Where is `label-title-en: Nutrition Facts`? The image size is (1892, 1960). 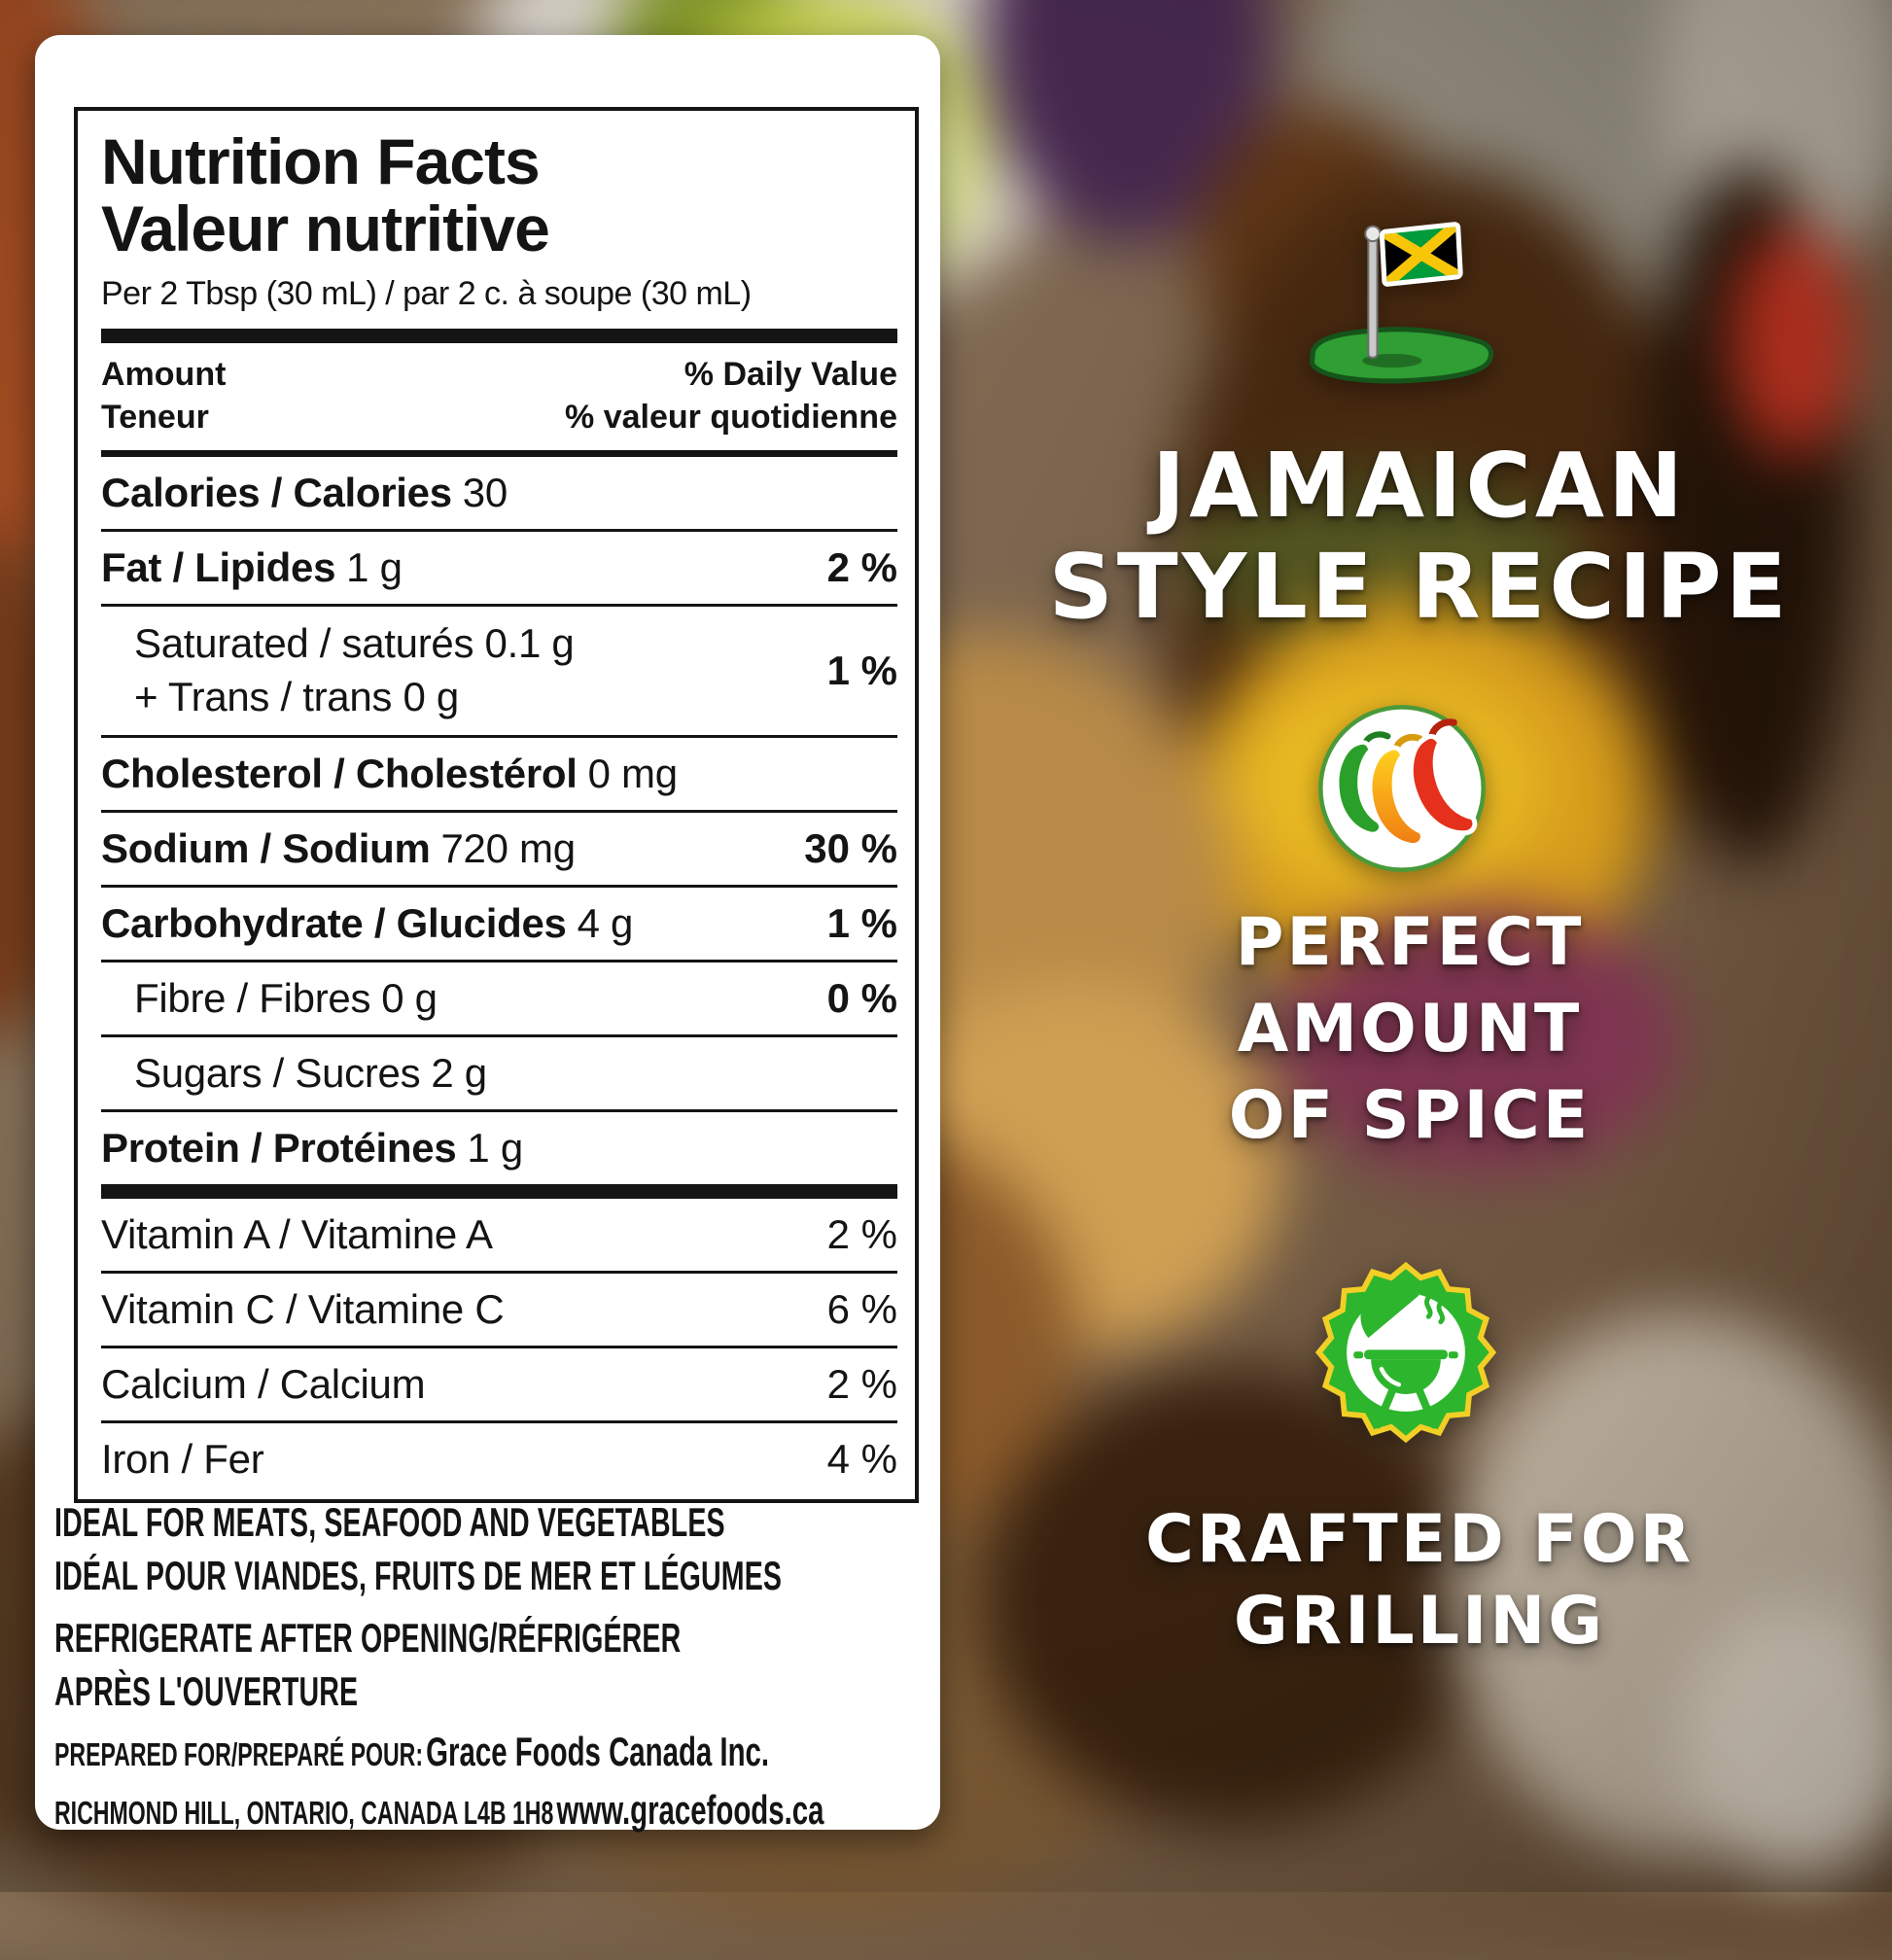
label-title-en: Nutrition Facts is located at coordinates (321, 161).